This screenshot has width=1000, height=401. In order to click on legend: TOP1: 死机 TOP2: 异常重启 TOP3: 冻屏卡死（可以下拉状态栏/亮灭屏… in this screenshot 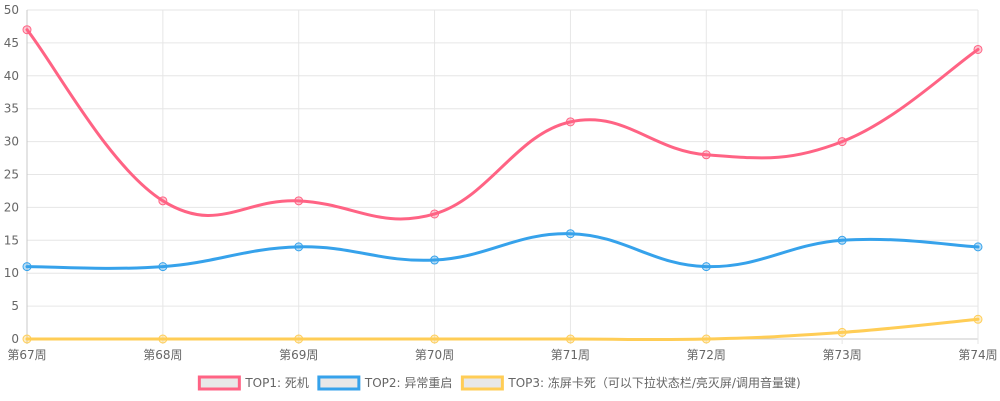, I will do `click(499, 383)`.